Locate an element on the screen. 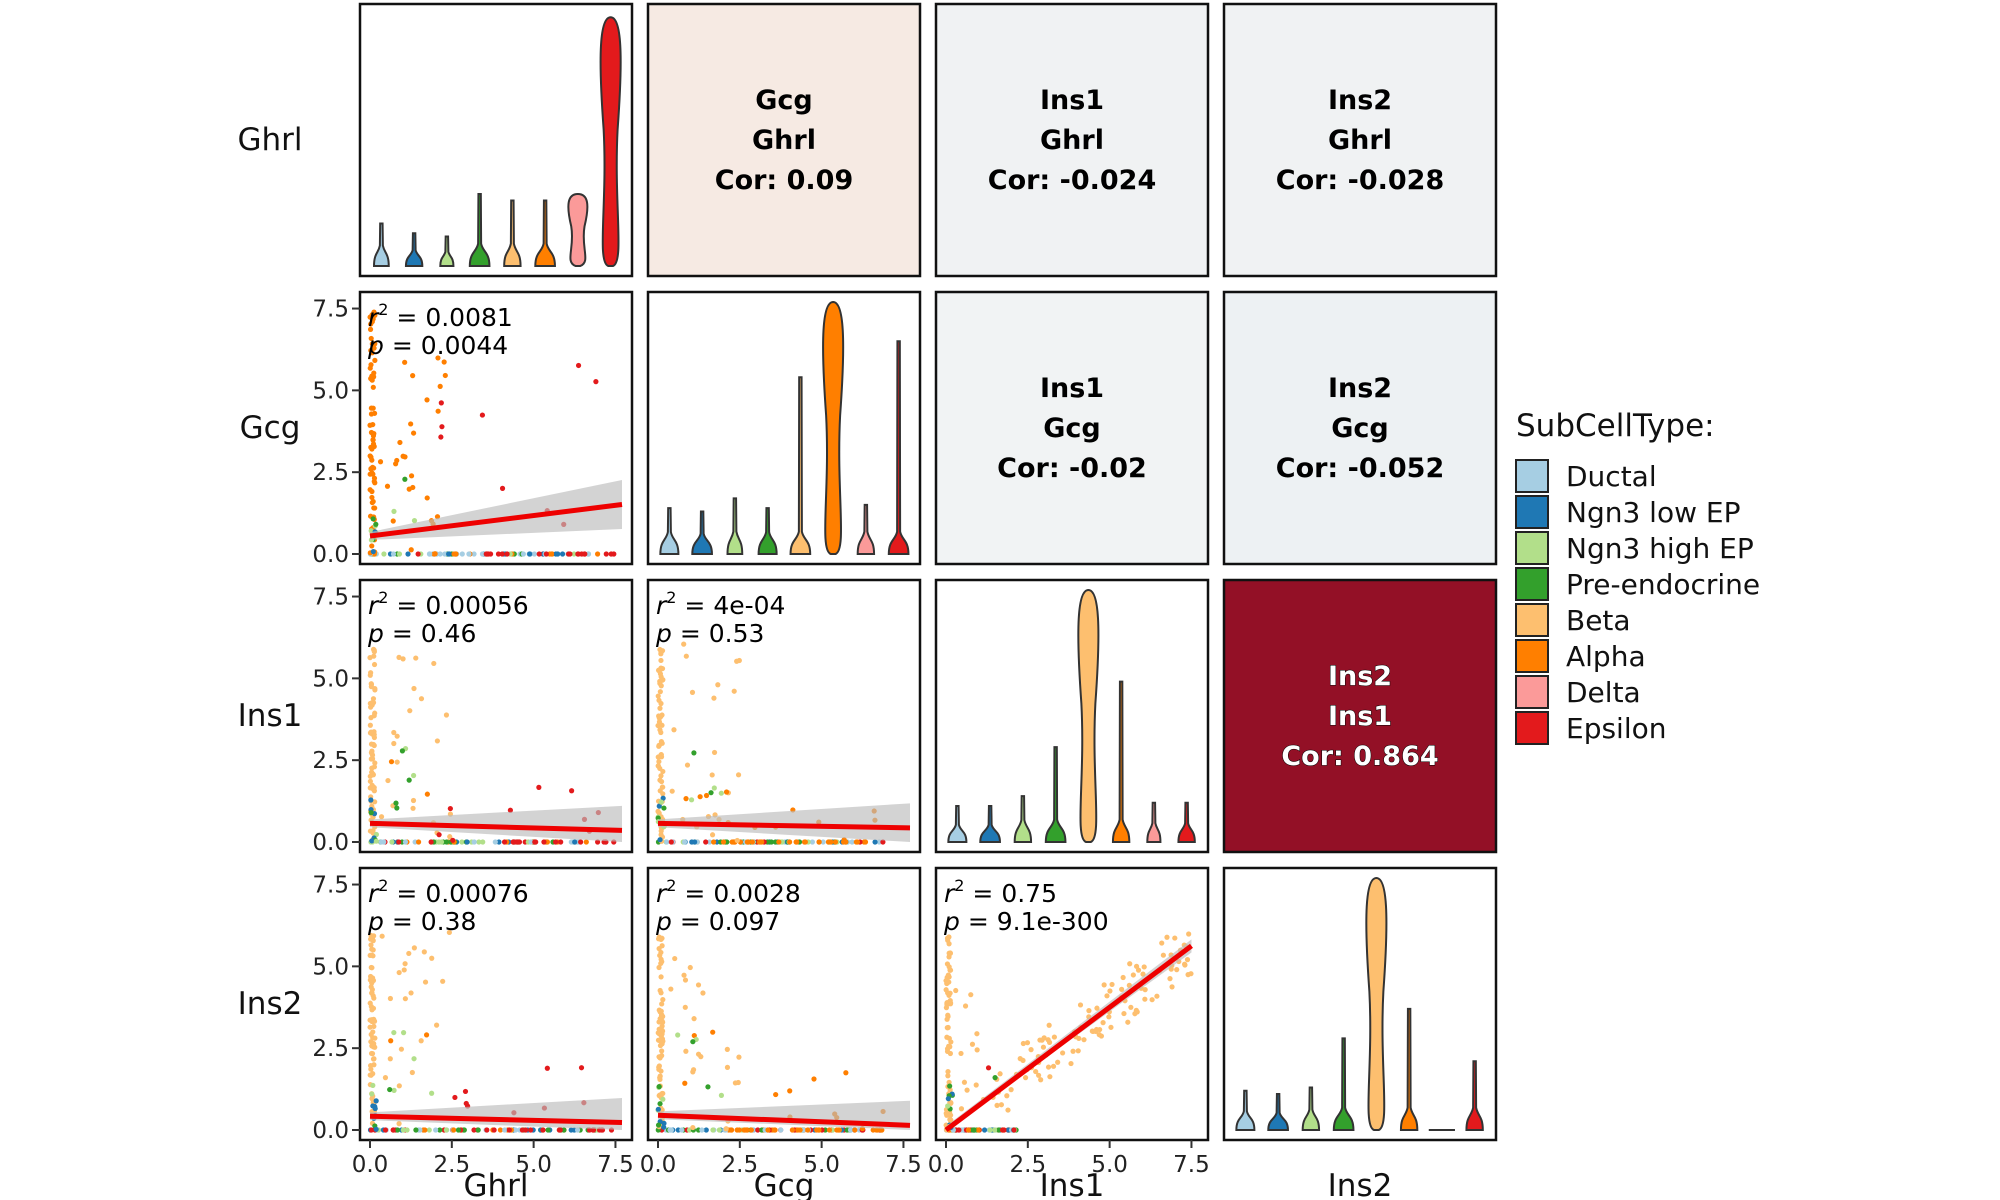 The image size is (2000, 1200). legend-item-ngn3-low-ep: Ngn3 low EP is located at coordinates (1627, 512).